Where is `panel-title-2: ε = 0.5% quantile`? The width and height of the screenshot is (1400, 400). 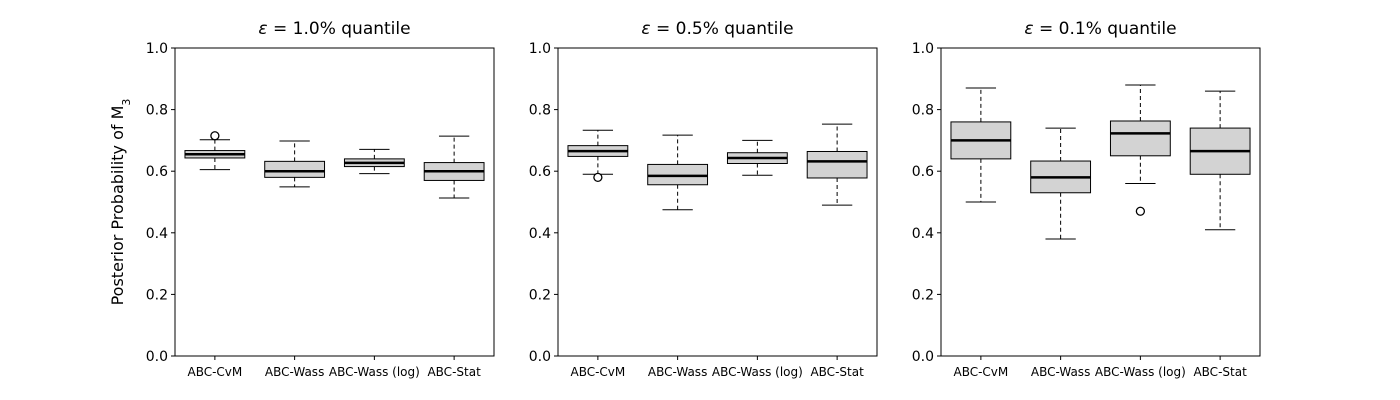 panel-title-2: ε = 0.5% quantile is located at coordinates (717, 29).